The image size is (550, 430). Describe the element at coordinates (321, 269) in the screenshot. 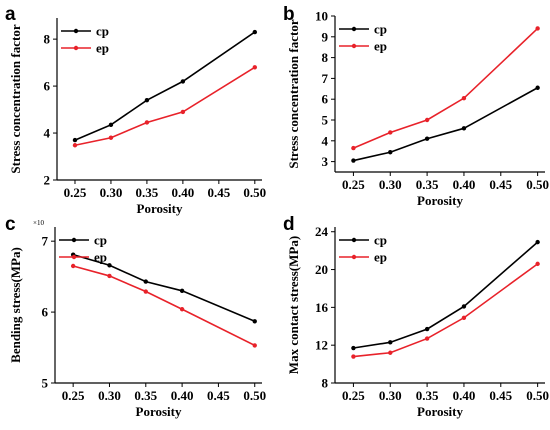

I see `y-tick-label: 20` at that location.